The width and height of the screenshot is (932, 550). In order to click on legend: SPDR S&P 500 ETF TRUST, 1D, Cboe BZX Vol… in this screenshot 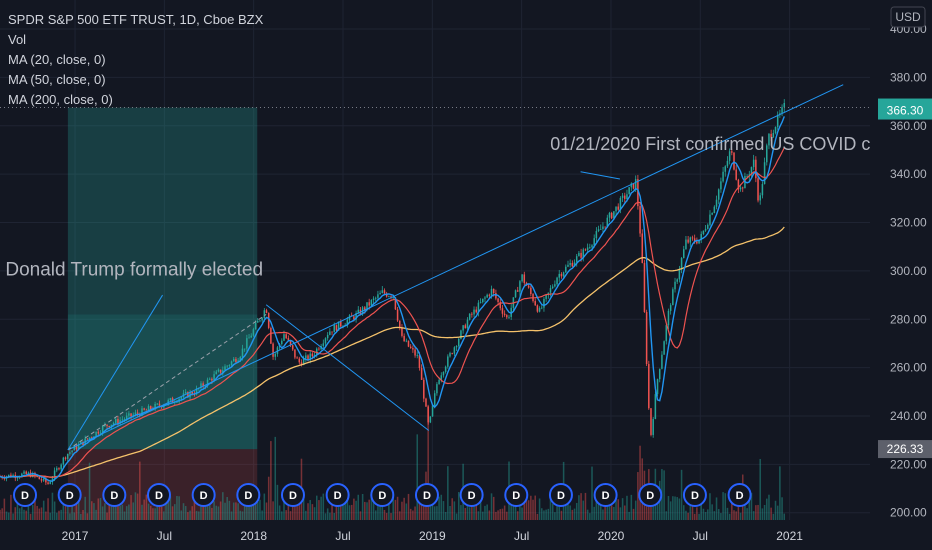, I will do `click(135, 60)`.